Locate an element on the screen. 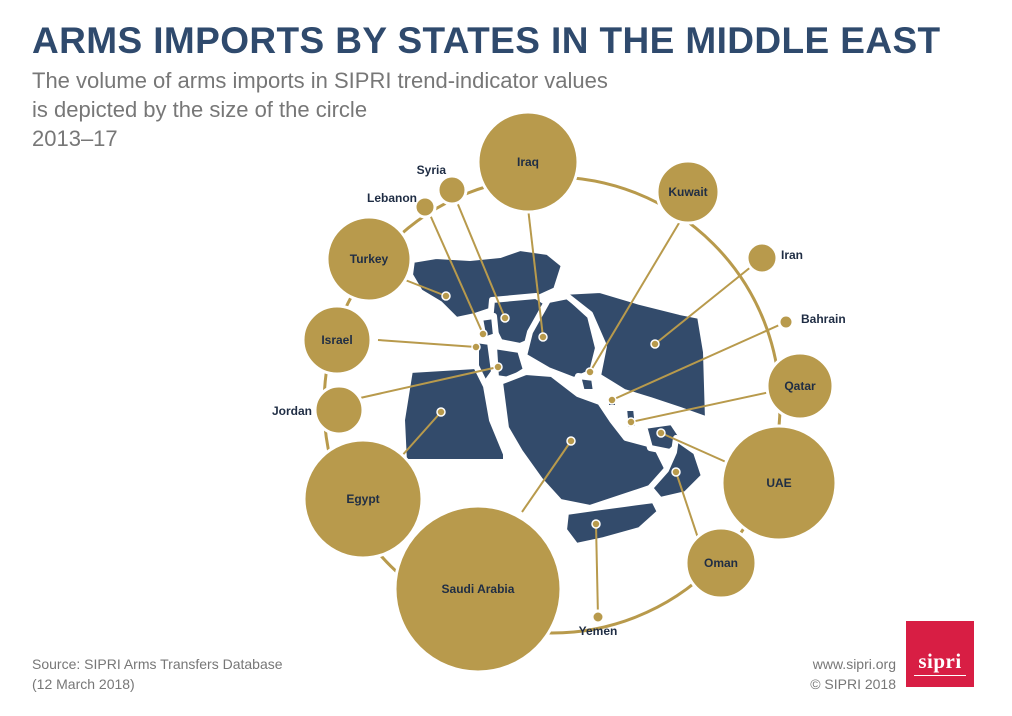 This screenshot has height=716, width=1012. connector-oman is located at coordinates (687, 505).